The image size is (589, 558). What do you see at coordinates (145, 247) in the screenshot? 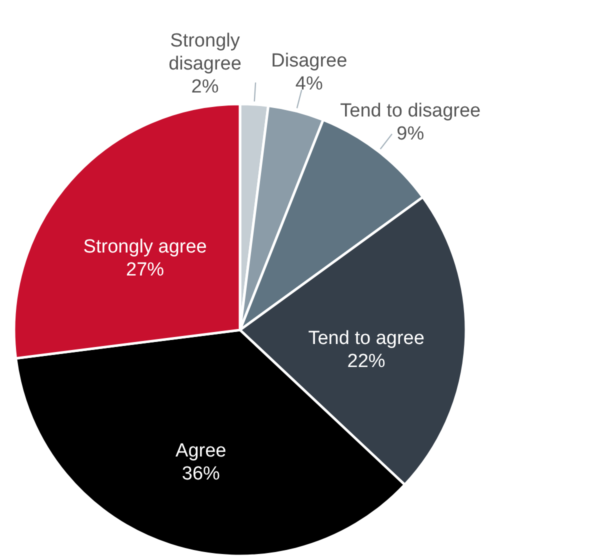
I see `slice-label: Strongly agree` at bounding box center [145, 247].